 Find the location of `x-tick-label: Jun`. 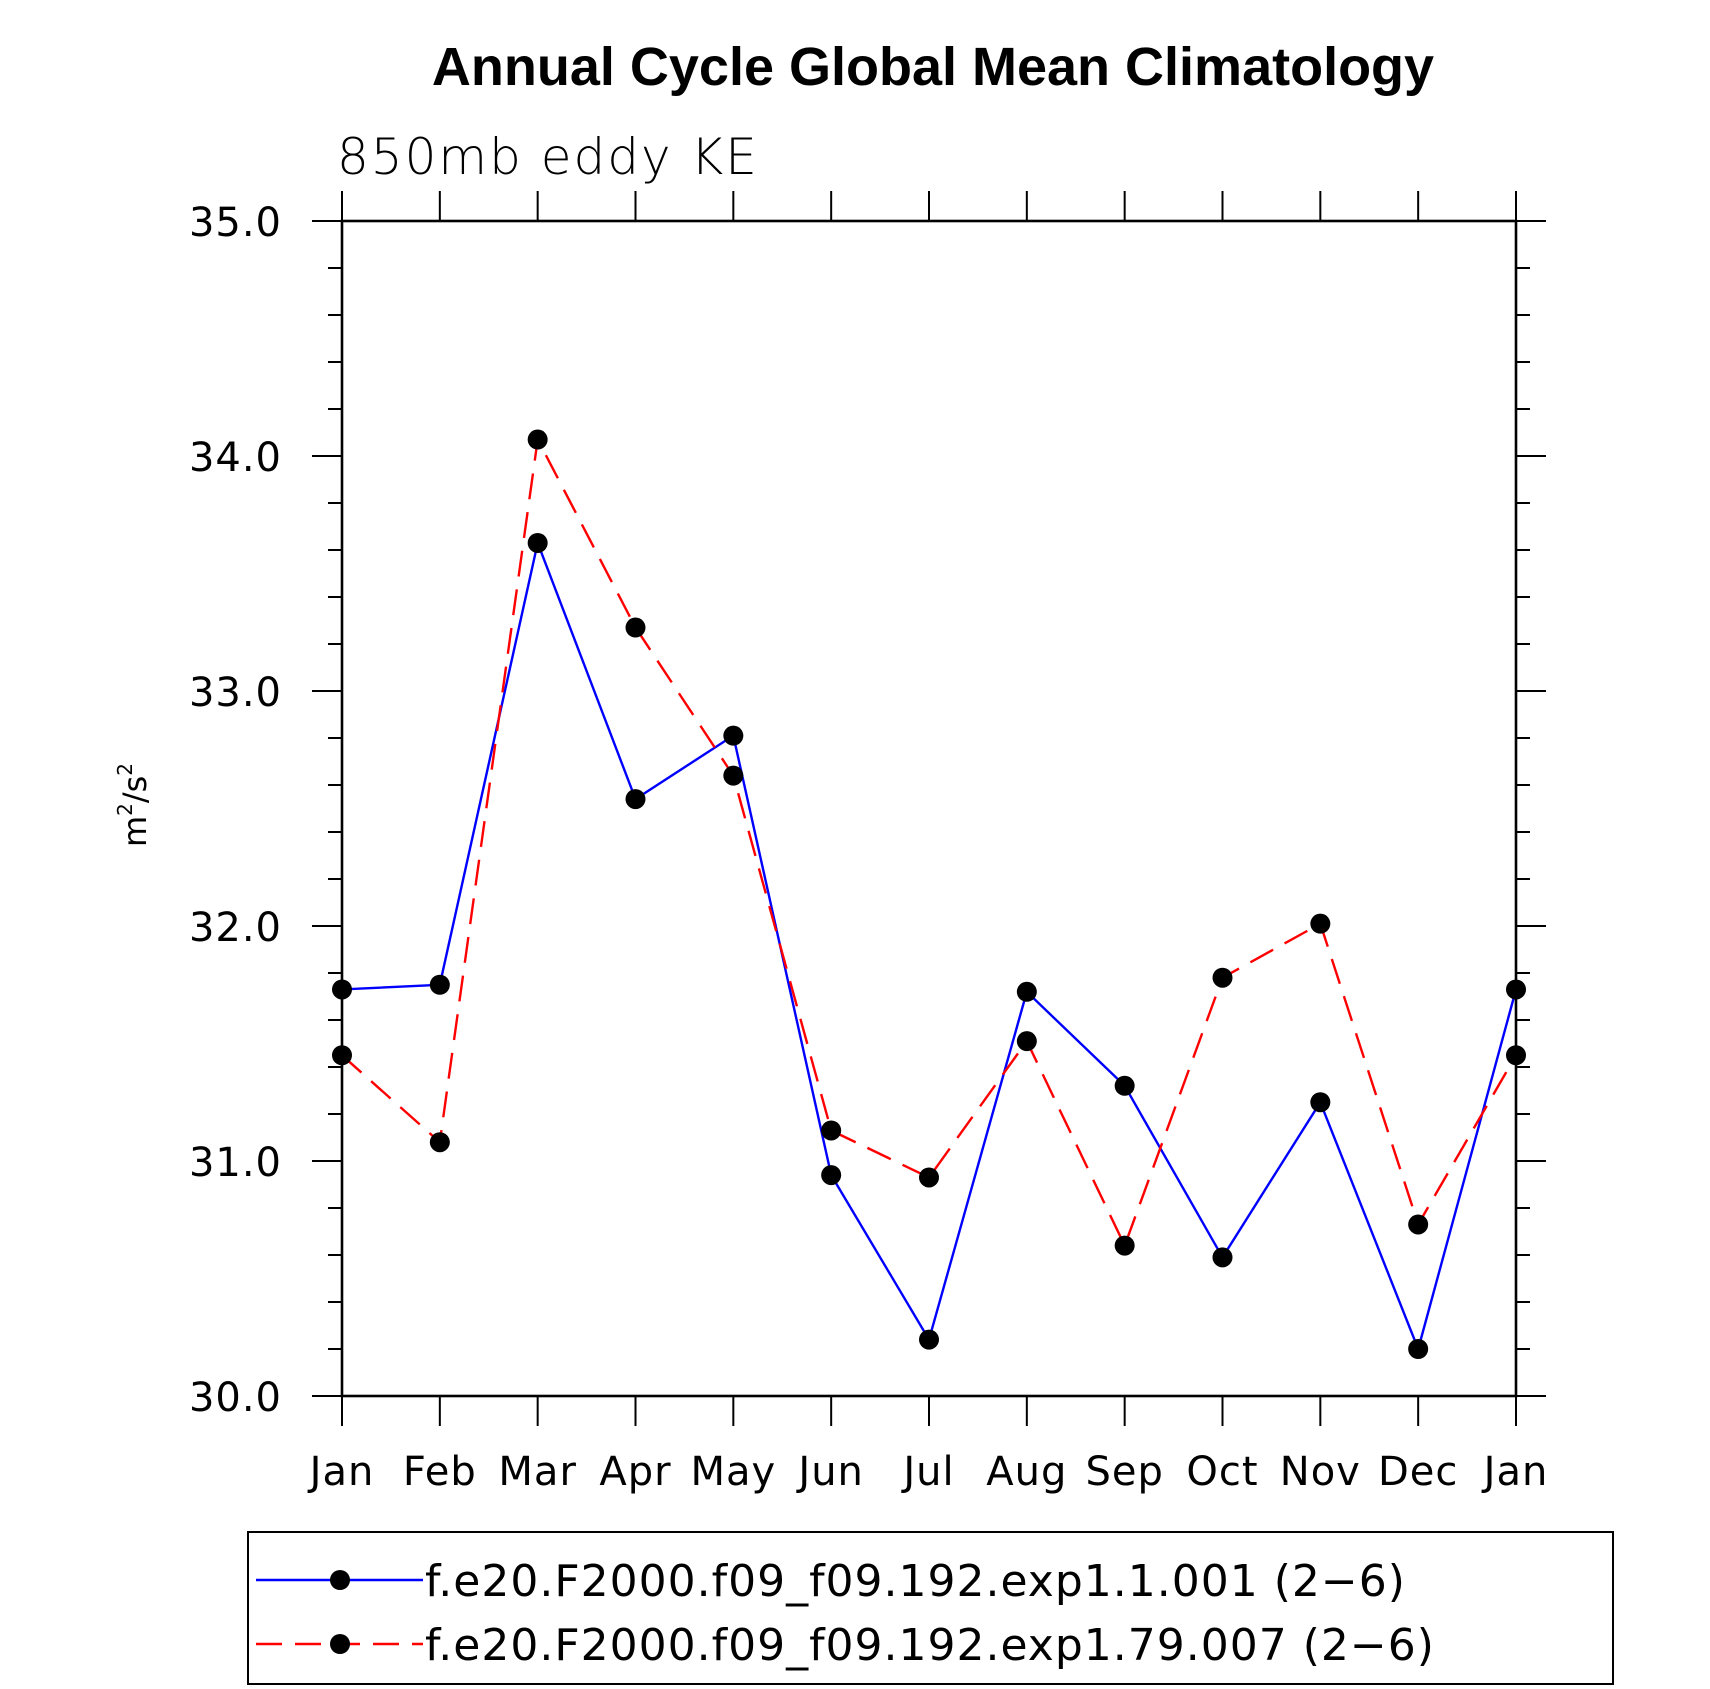

x-tick-label: Jun is located at coordinates (829, 1472).